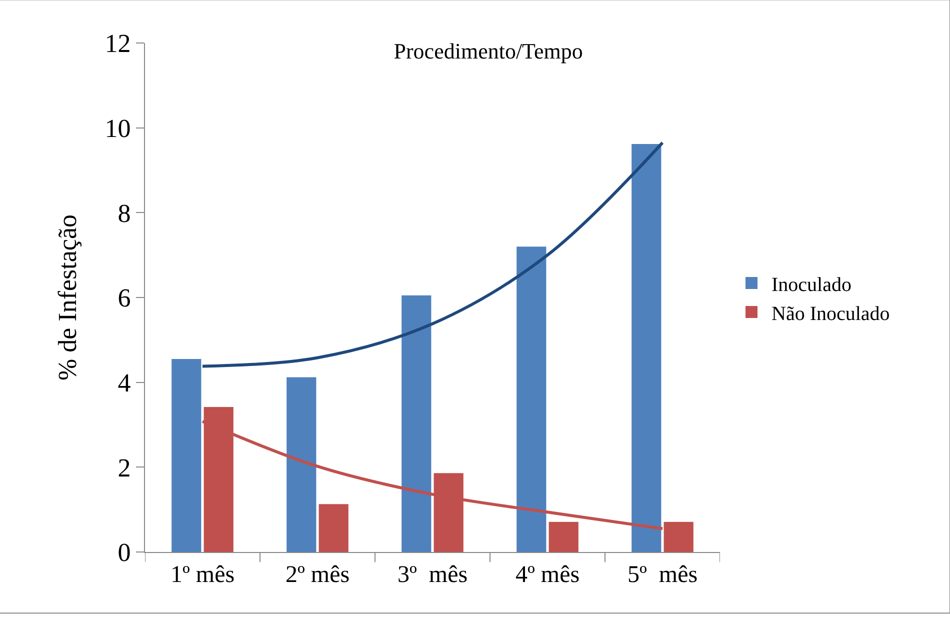 This screenshot has width=950, height=617. Describe the element at coordinates (124, 213) in the screenshot. I see `y-tick-label: 8` at that location.